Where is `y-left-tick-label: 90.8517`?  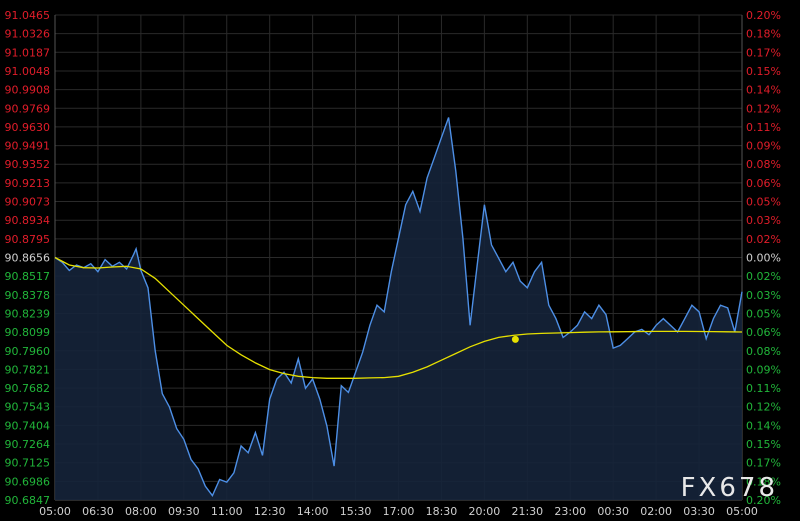
y-left-tick-label: 90.8517 is located at coordinates (28, 276).